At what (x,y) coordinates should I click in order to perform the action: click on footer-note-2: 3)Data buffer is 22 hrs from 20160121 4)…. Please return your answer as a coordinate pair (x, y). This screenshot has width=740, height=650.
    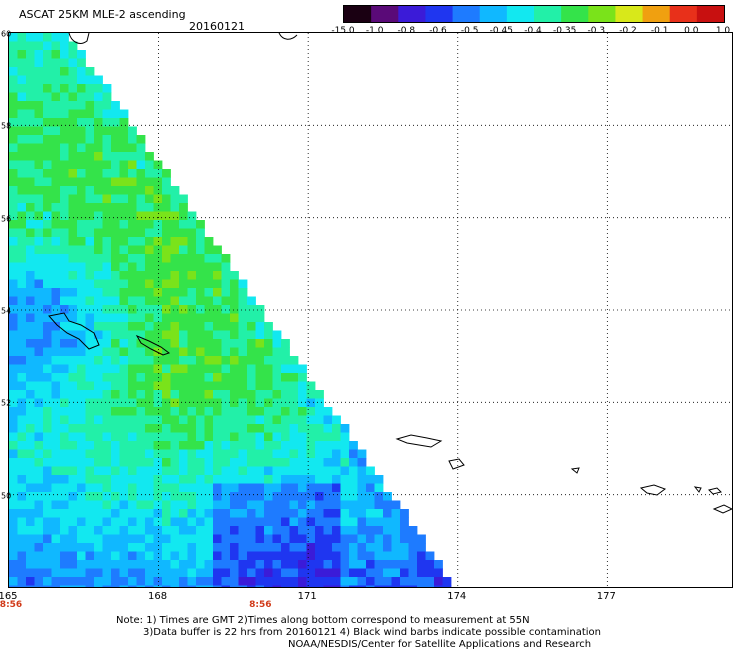
    Looking at the image, I should click on (372, 632).